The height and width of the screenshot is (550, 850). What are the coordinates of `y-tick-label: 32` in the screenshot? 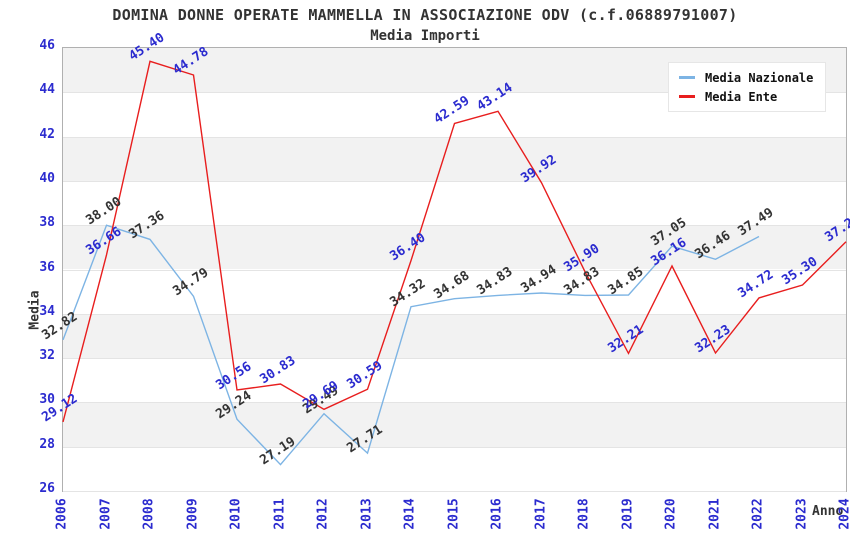 It's located at (47, 356).